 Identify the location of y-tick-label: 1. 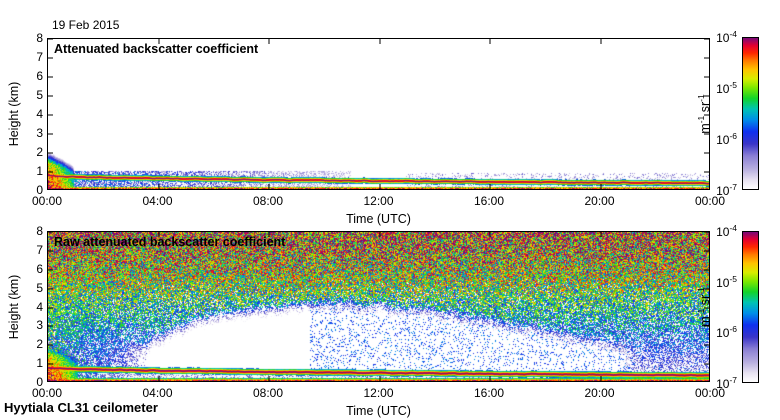
(39, 171).